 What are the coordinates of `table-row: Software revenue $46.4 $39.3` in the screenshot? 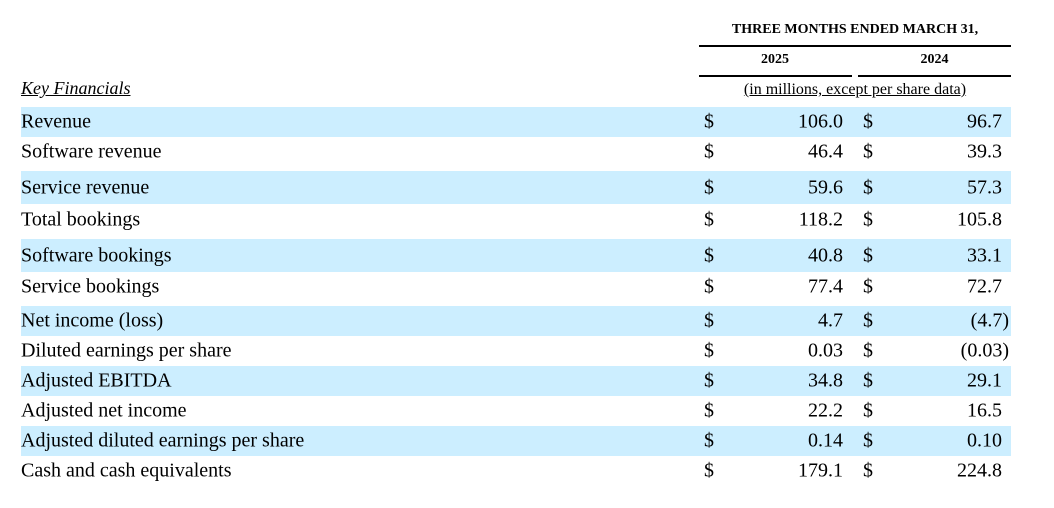 It's located at (516, 152).